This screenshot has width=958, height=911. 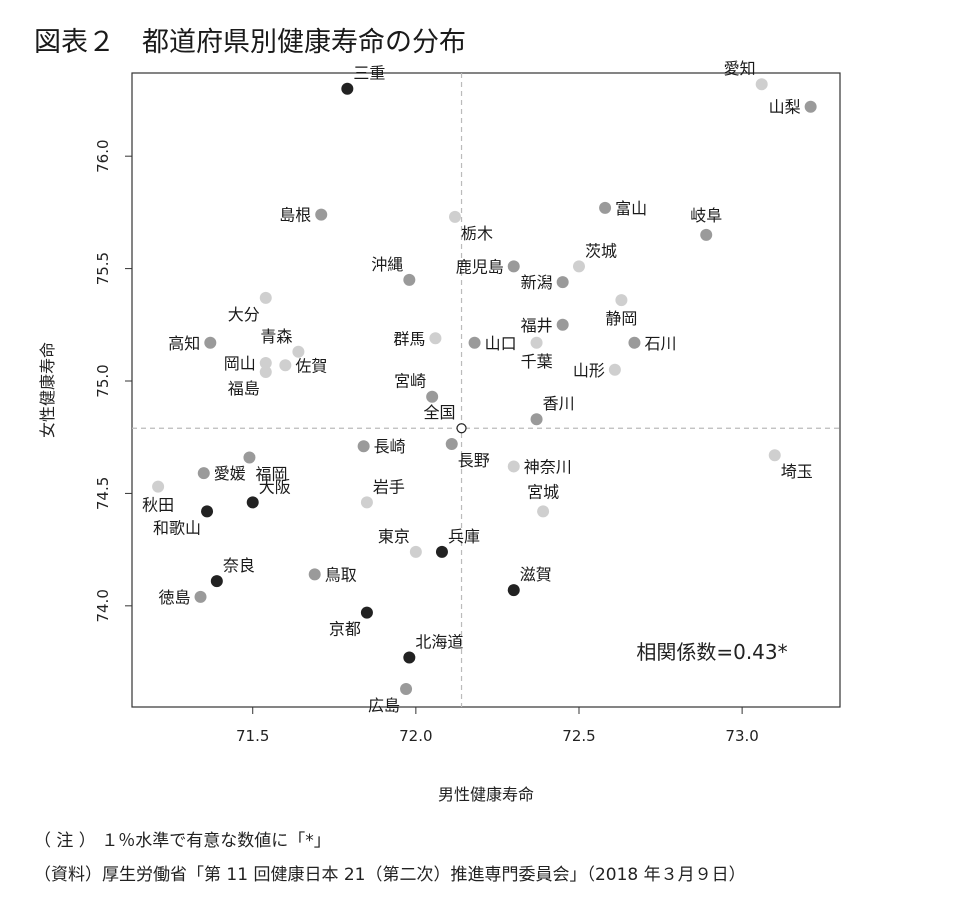 I want to click on correlation-annotation: 相関係数=0.43*, so click(x=711, y=652).